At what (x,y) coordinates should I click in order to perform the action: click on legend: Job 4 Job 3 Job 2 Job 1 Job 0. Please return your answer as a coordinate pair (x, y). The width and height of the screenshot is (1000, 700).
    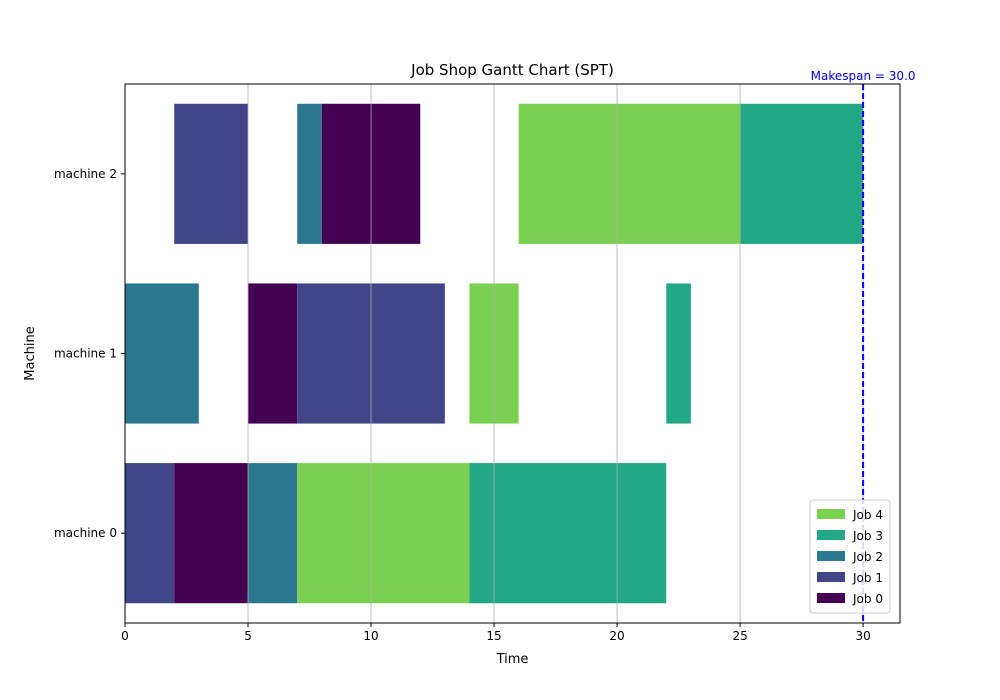
    Looking at the image, I should click on (850, 556).